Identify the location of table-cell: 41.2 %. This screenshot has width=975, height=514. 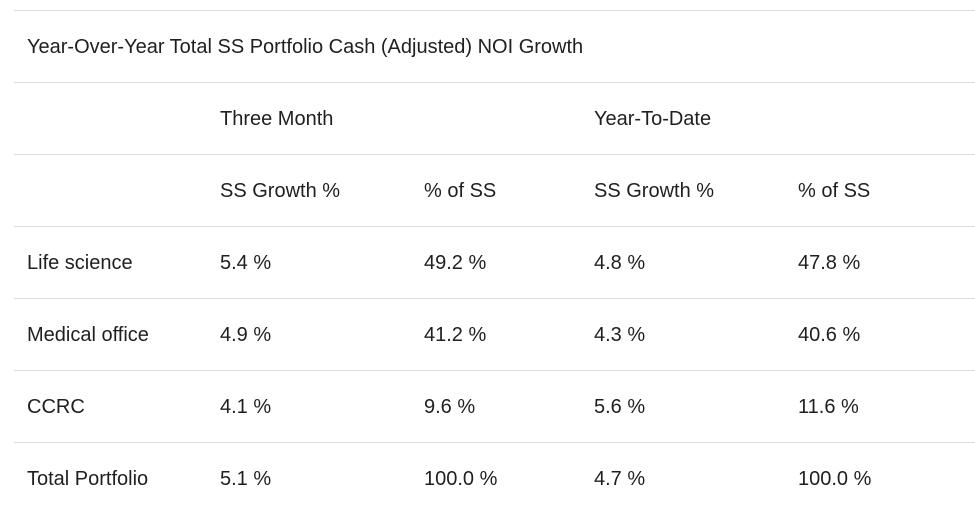
(509, 335).